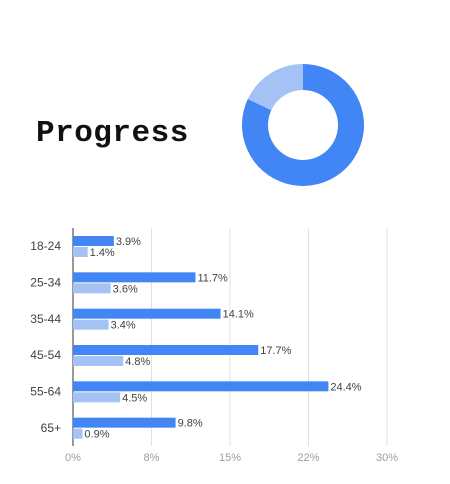  What do you see at coordinates (190, 424) in the screenshot?
I see `data-label: 9.8%` at bounding box center [190, 424].